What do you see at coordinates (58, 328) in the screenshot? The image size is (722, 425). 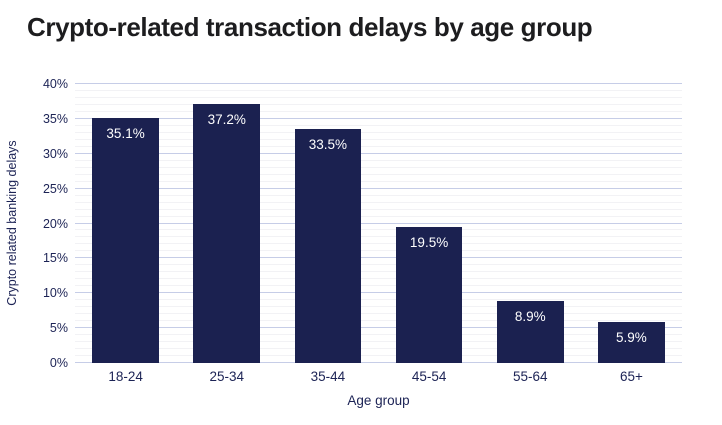 I see `y-tick-label: 5%` at bounding box center [58, 328].